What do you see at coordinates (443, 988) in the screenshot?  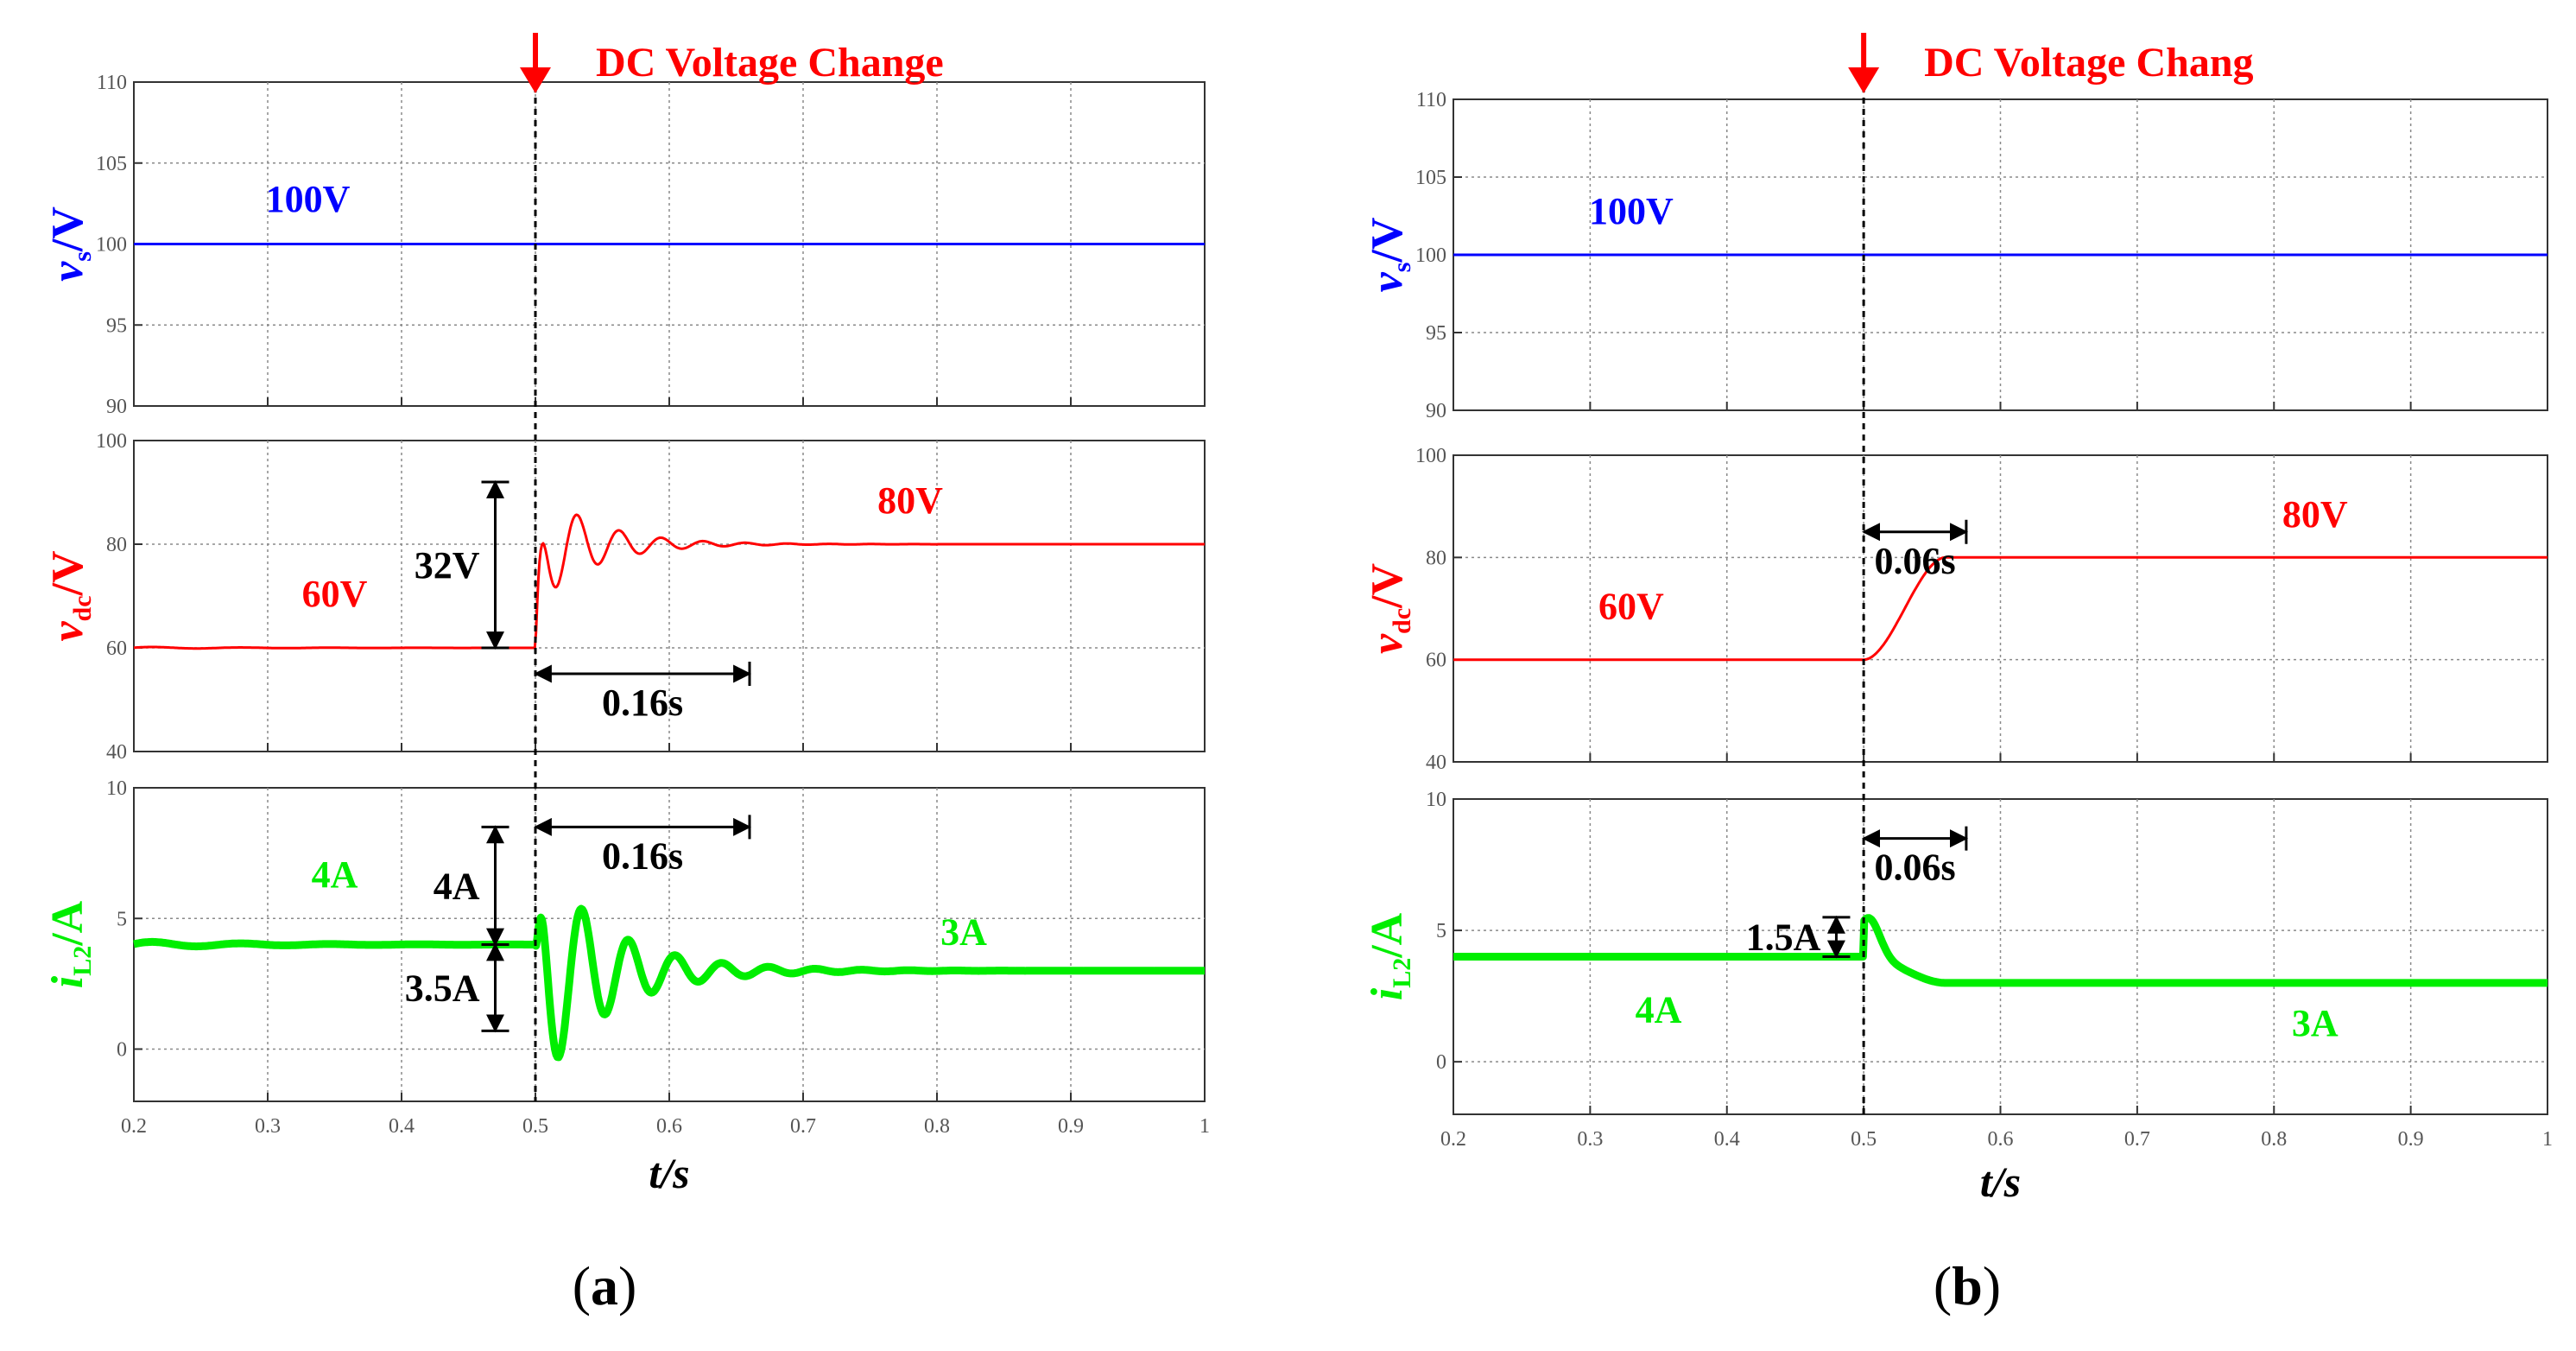 I see `dimension-label: 3.5A` at bounding box center [443, 988].